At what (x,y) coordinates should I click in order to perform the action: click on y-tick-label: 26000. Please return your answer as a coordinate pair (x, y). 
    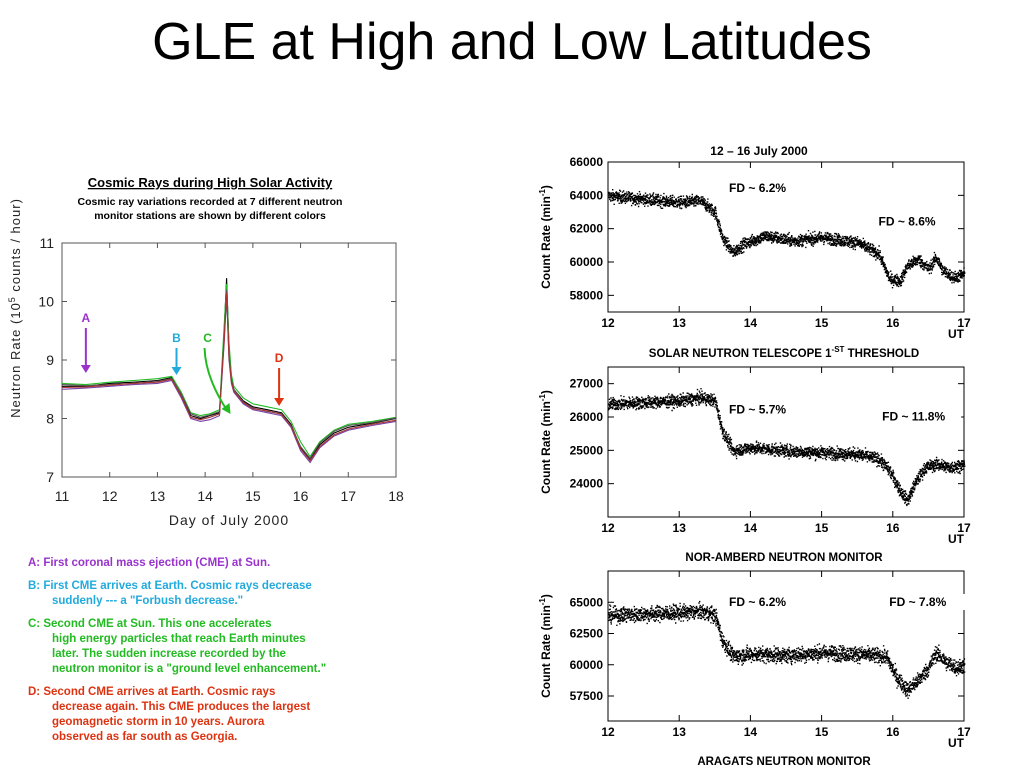
    Looking at the image, I should click on (587, 417).